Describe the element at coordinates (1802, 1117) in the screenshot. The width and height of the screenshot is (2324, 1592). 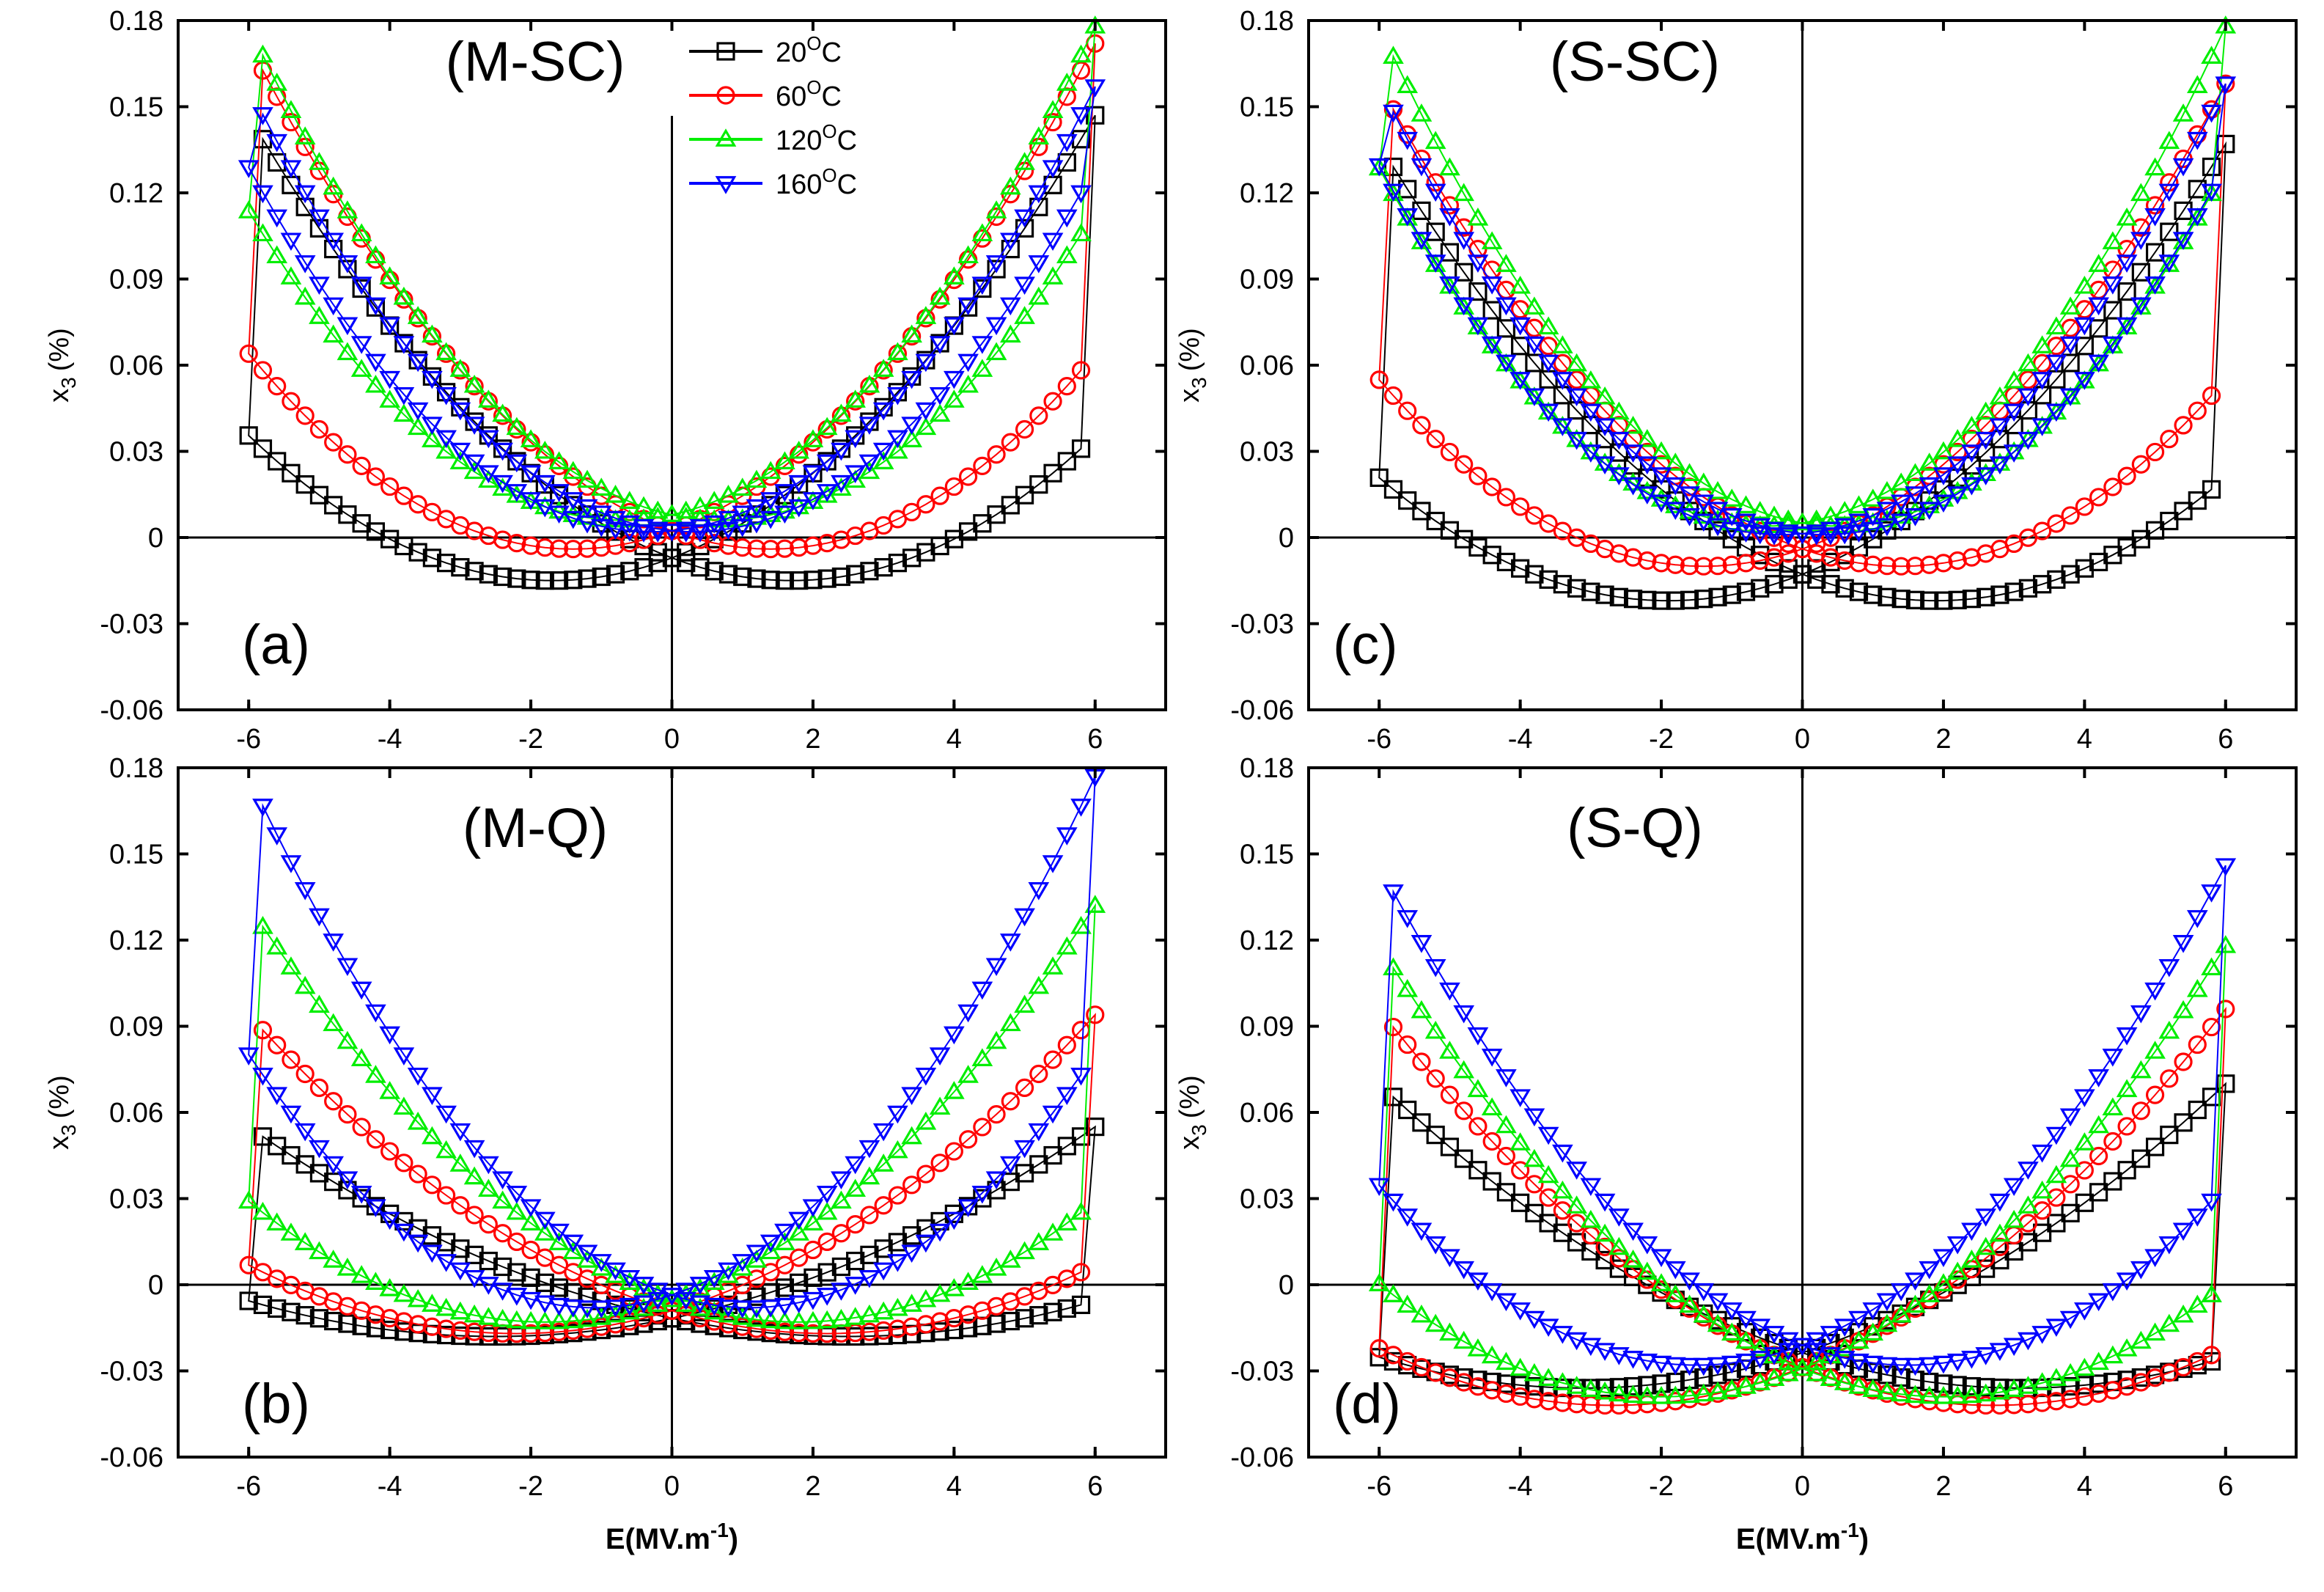
I see `series-160°C` at that location.